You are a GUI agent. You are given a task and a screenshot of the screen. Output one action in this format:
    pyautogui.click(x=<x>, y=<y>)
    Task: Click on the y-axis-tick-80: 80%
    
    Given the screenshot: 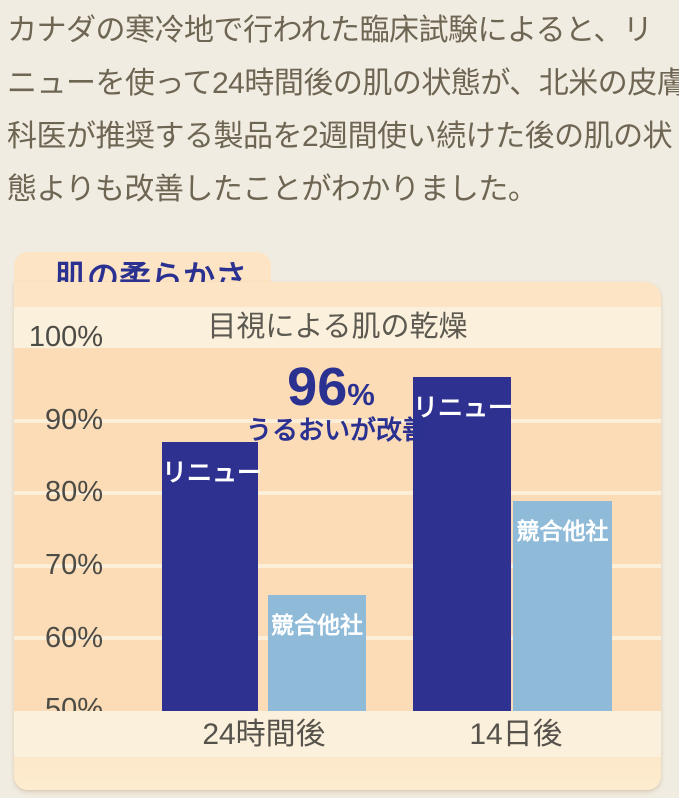 What is the action you would take?
    pyautogui.click(x=73, y=492)
    